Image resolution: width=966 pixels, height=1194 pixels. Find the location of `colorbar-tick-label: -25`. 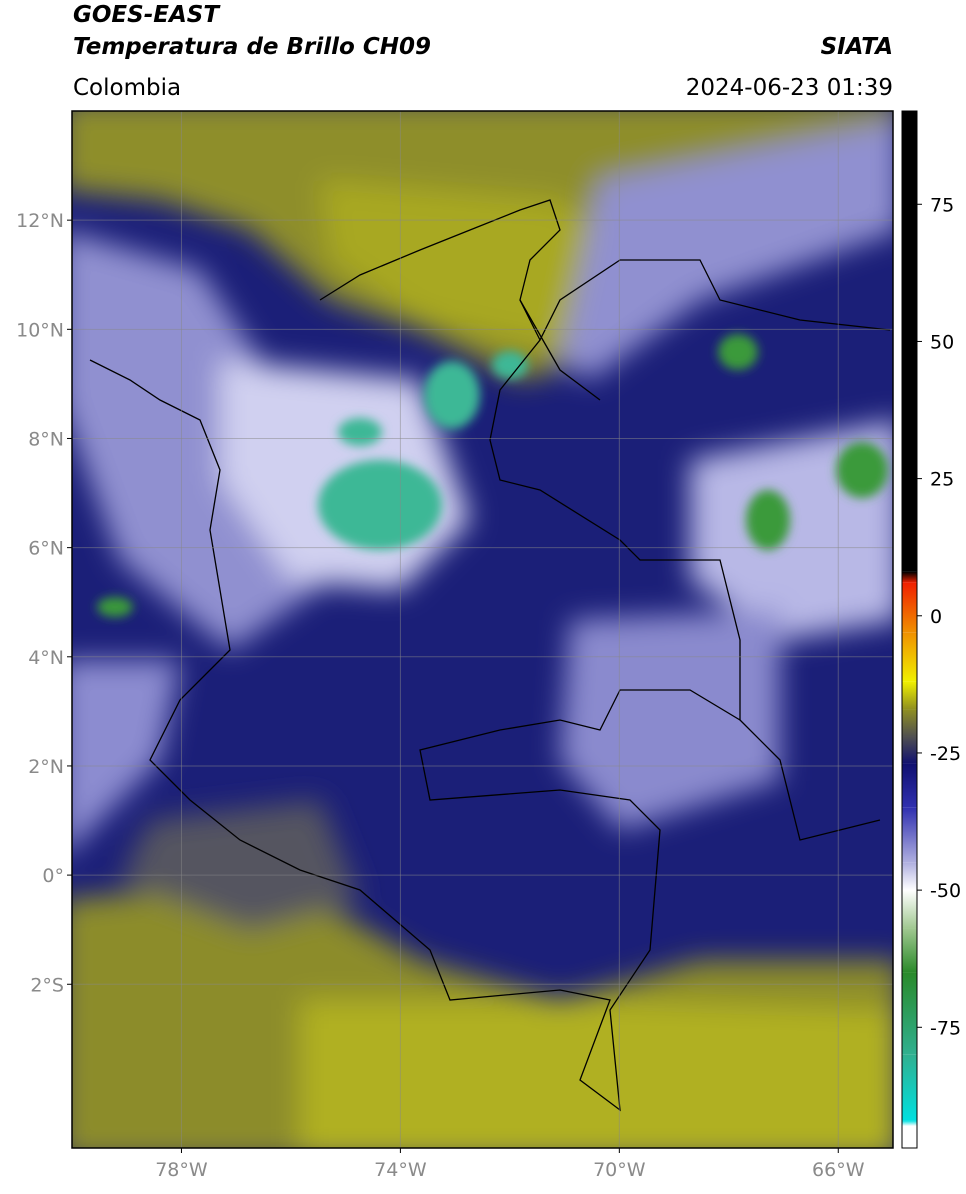

colorbar-tick-label: -25 is located at coordinates (945, 754).